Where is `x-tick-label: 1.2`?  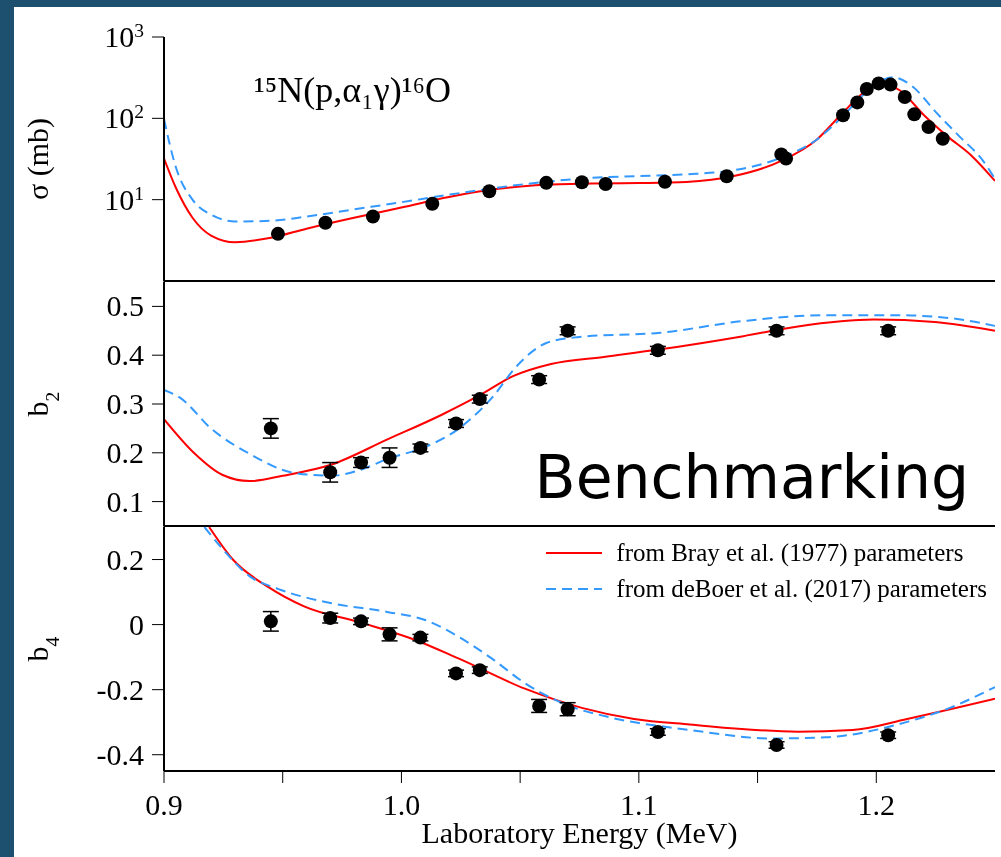 x-tick-label: 1.2 is located at coordinates (876, 804).